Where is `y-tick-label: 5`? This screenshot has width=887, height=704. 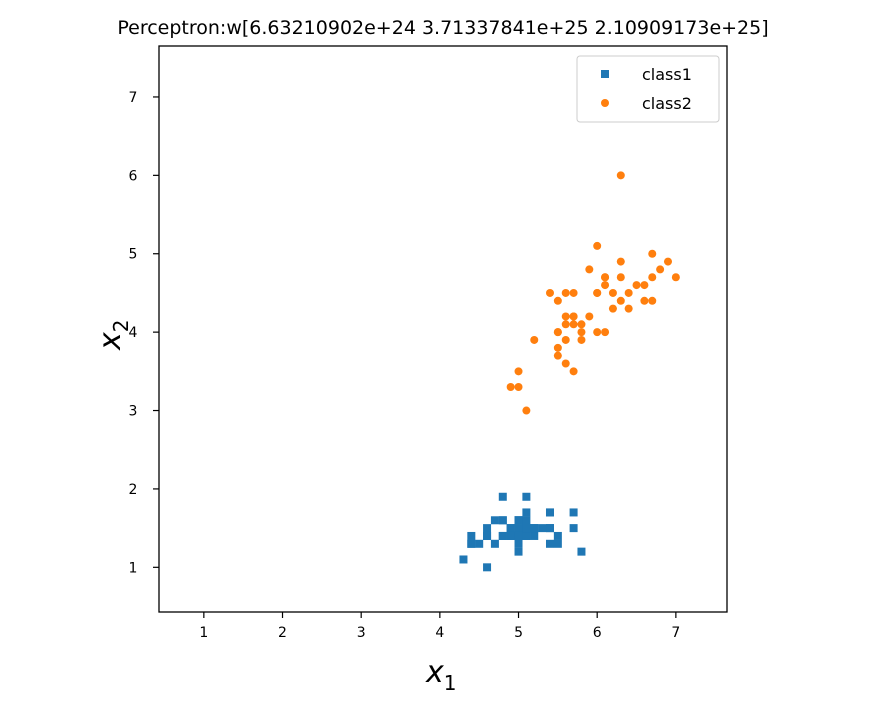
y-tick-label: 5 is located at coordinates (133, 255).